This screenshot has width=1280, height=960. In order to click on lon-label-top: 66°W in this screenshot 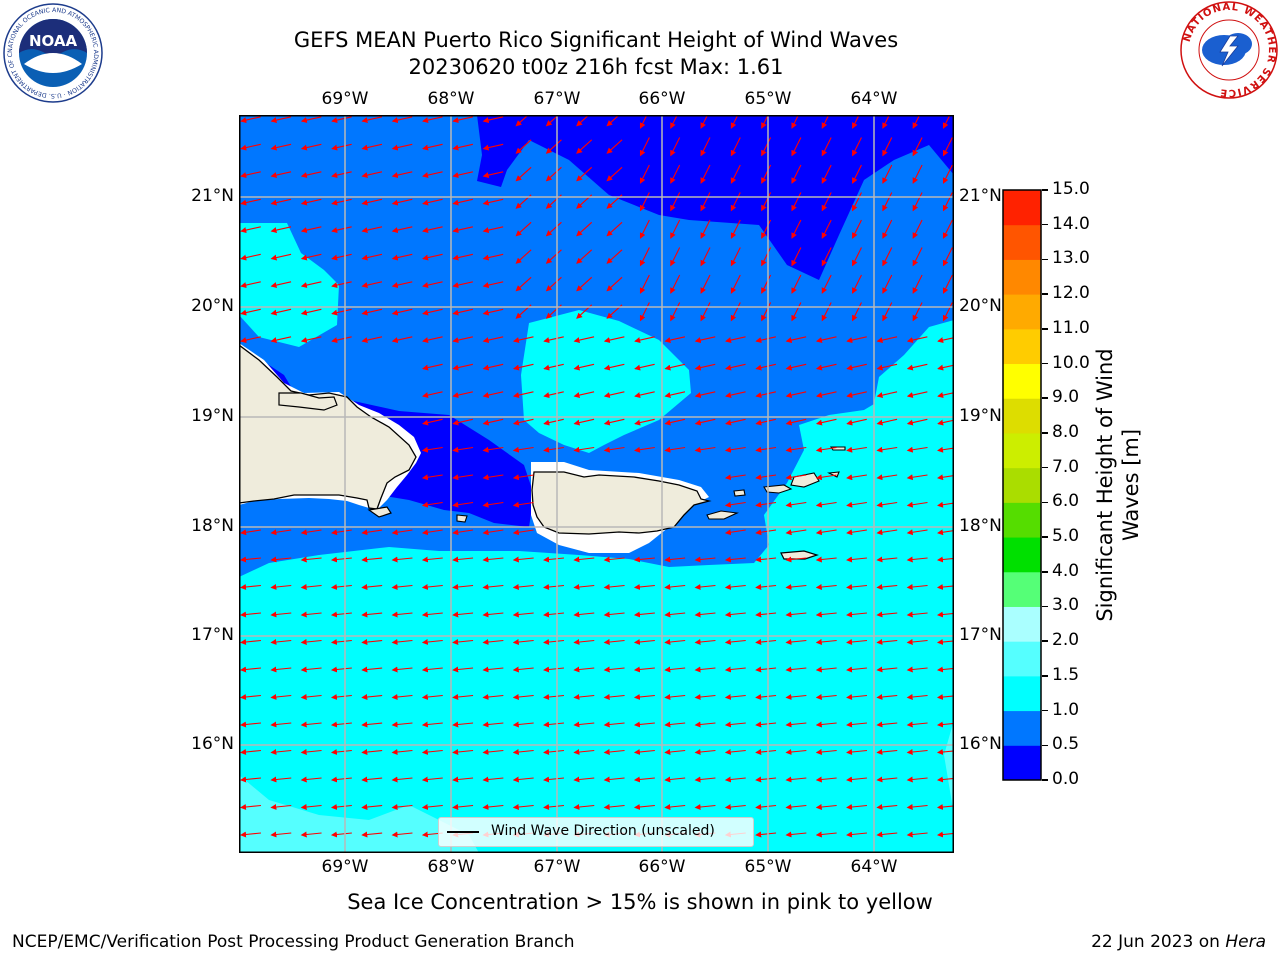, I will do `click(662, 99)`.